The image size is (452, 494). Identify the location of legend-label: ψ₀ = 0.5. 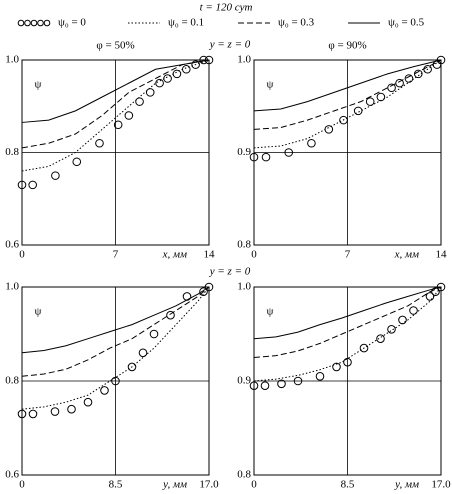
(406, 23).